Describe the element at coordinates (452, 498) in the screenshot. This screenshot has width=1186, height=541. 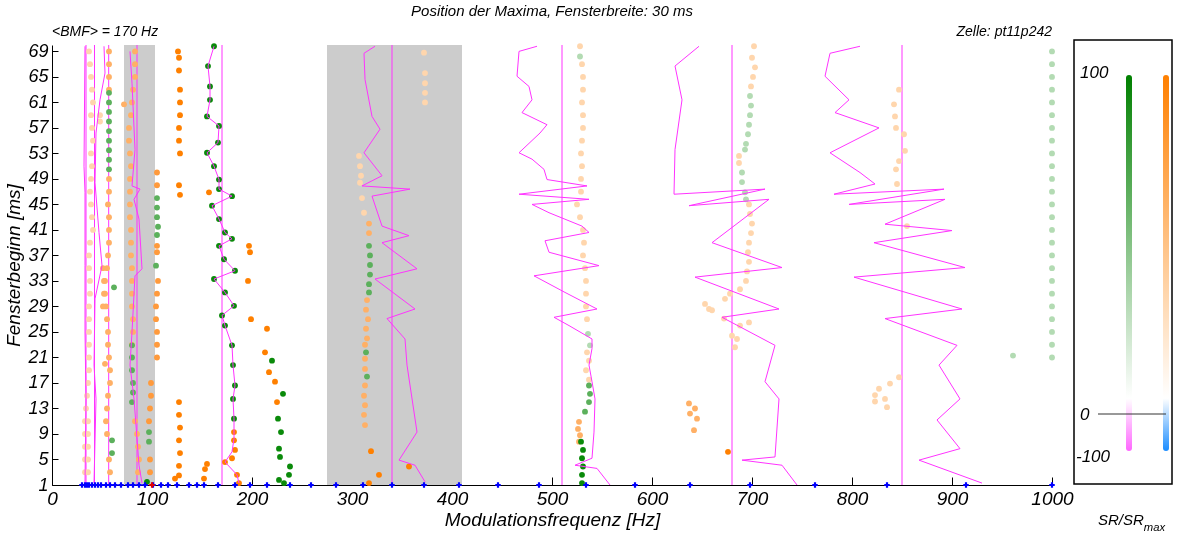
I see `x-tick-label: 400` at that location.